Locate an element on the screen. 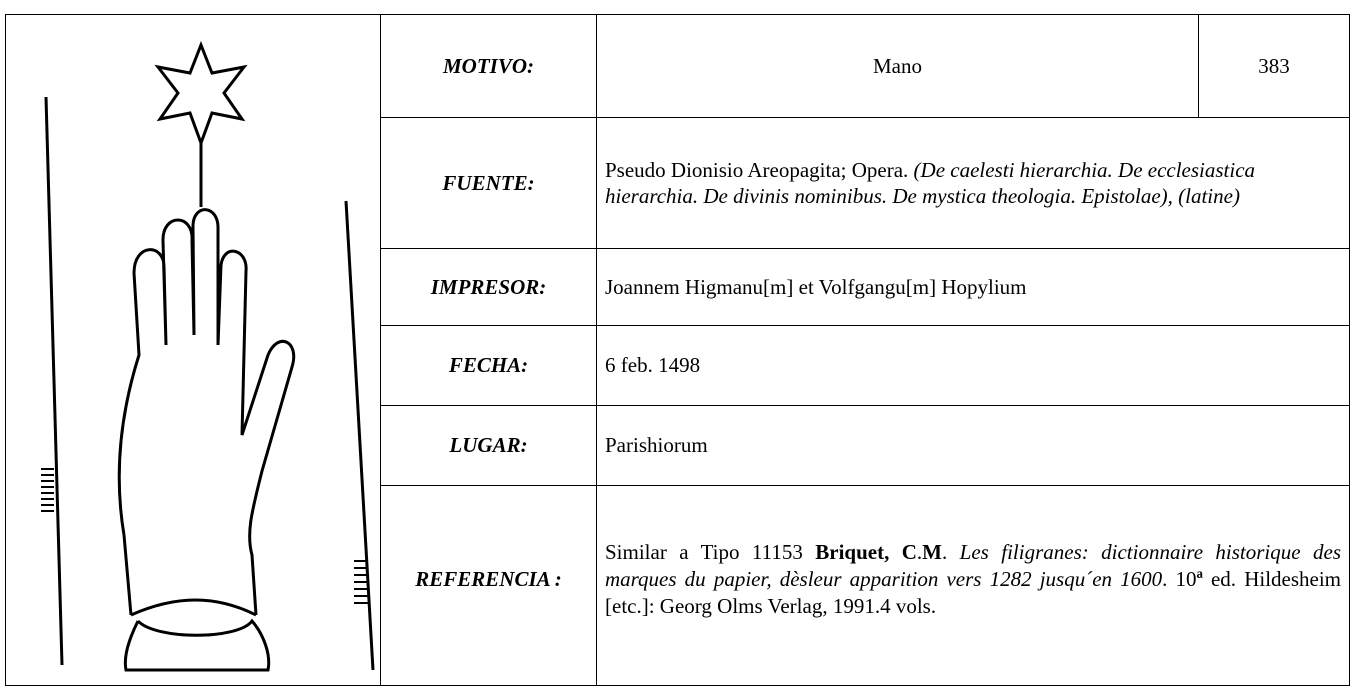 The image size is (1353, 686). row-value: Mano is located at coordinates (897, 66).